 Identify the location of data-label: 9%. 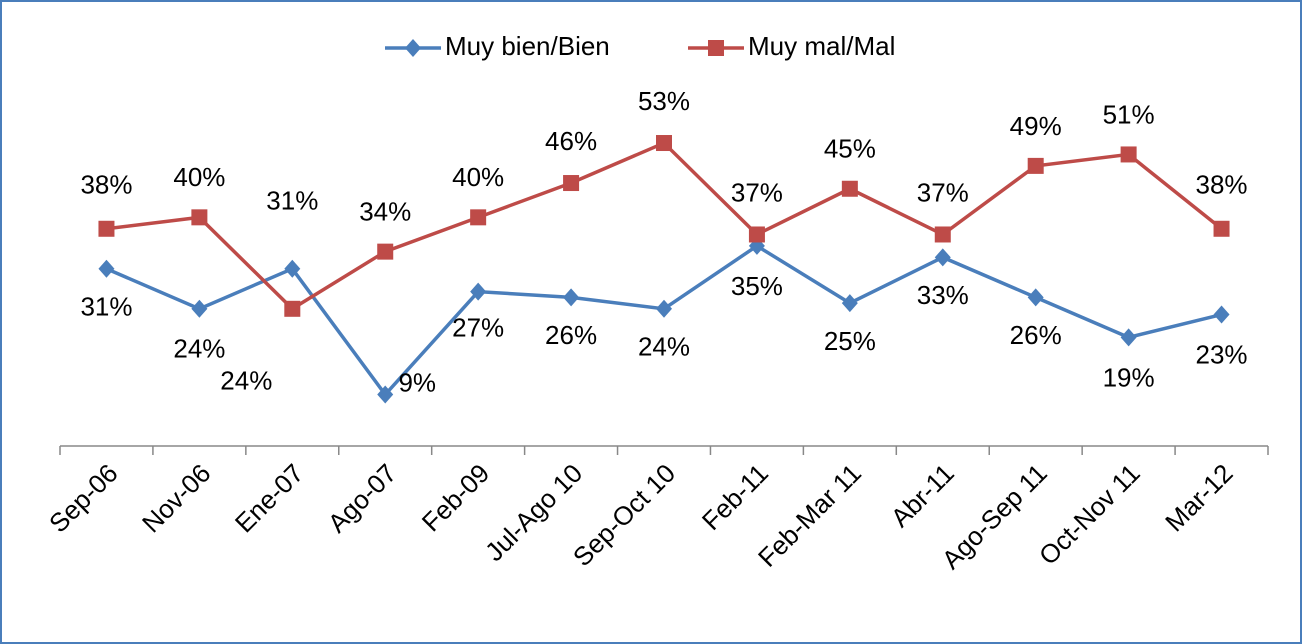
(417, 382).